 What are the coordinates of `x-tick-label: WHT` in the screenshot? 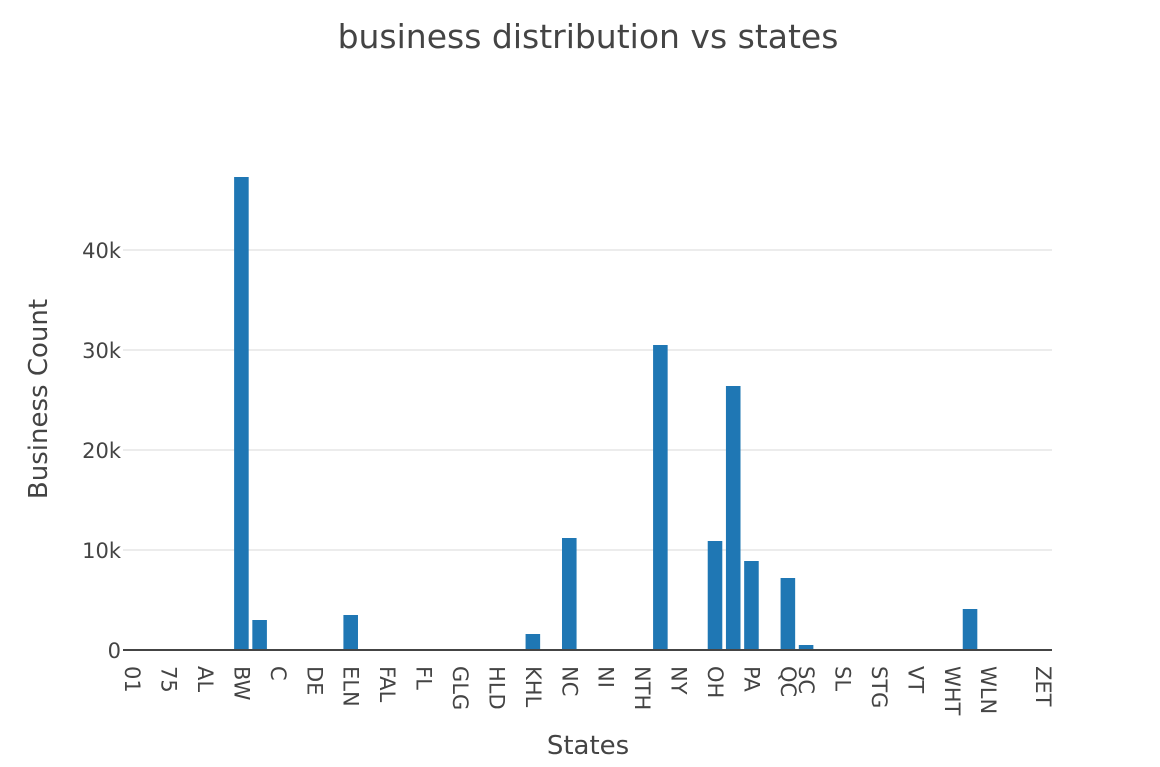 It's located at (952, 691).